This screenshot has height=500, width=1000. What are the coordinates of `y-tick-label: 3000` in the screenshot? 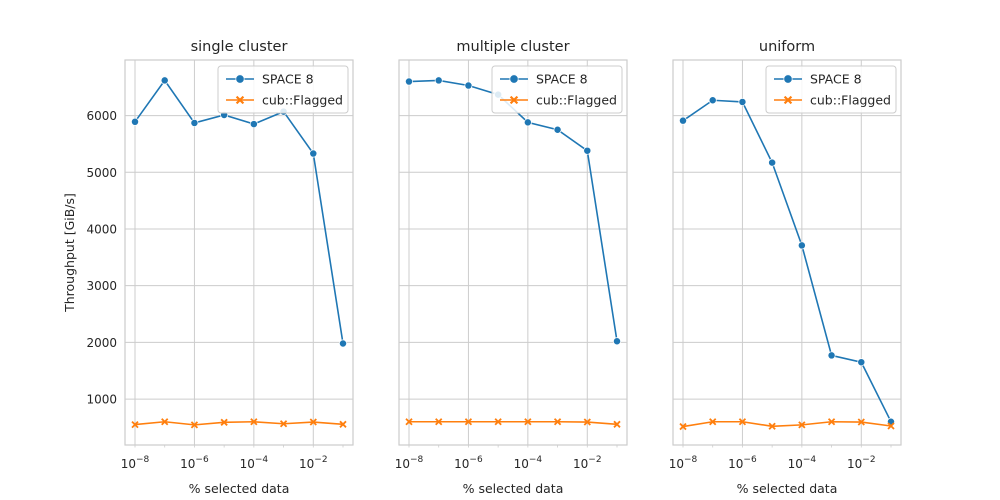 It's located at (101, 286).